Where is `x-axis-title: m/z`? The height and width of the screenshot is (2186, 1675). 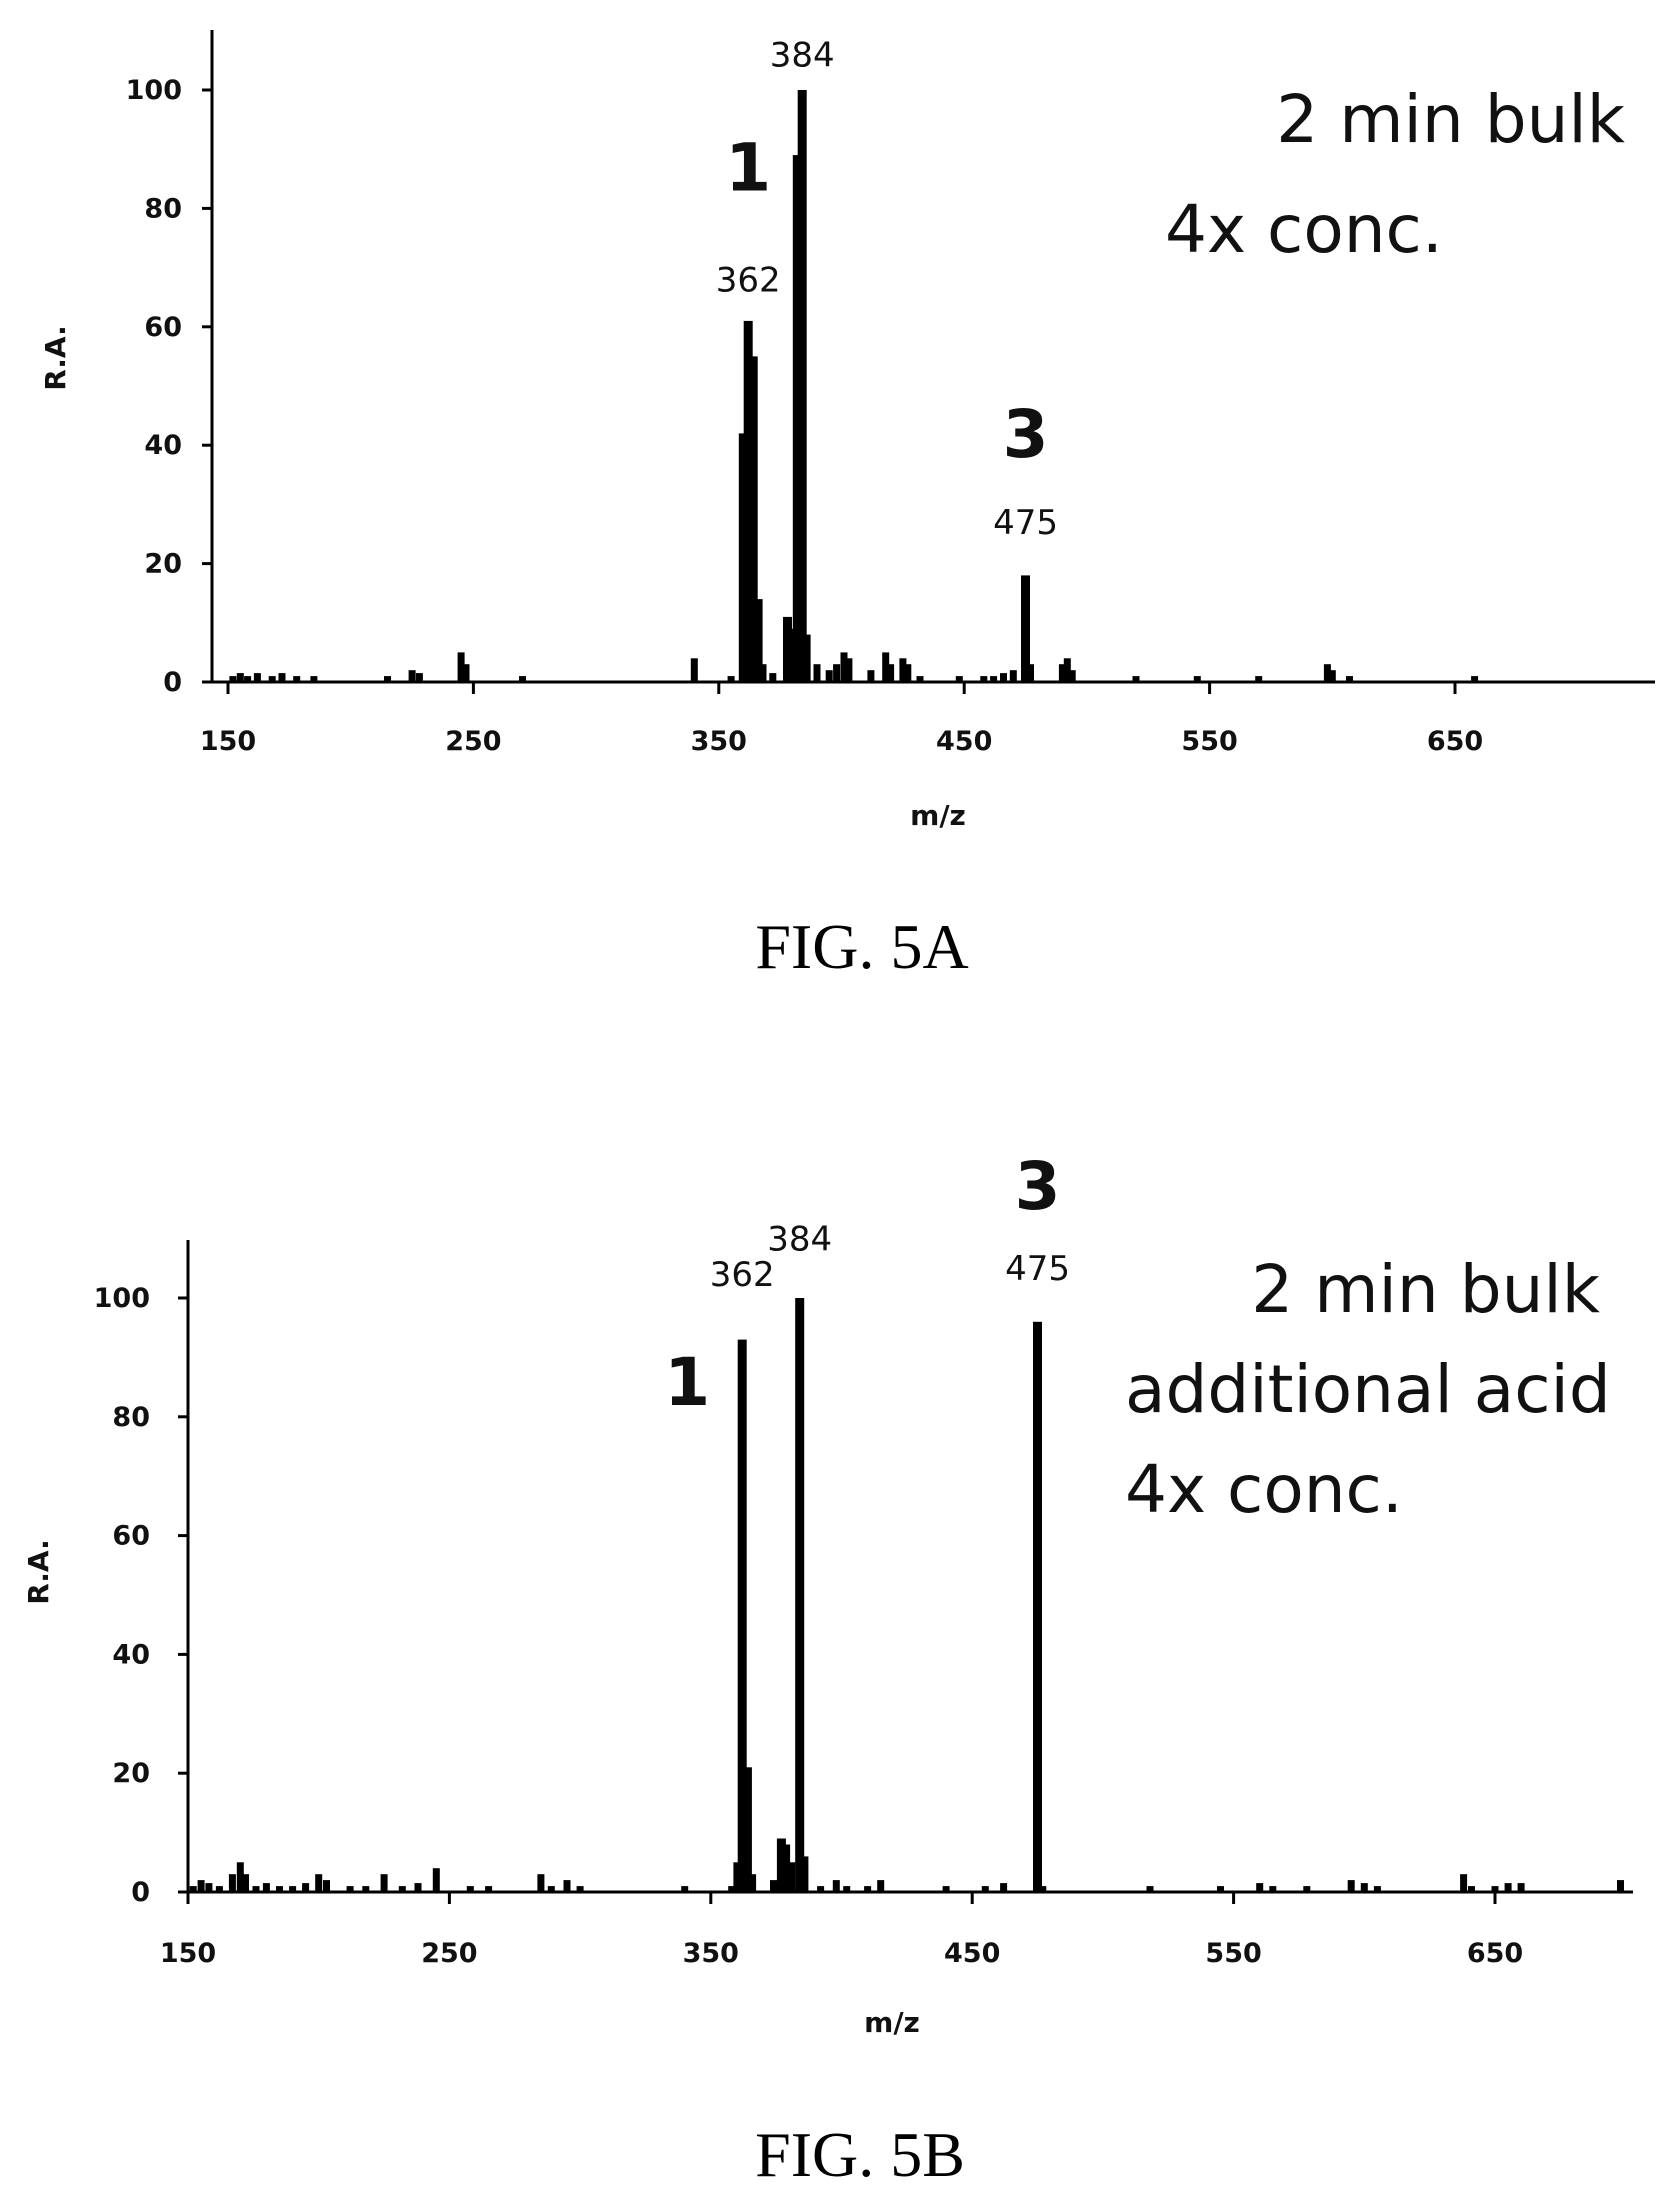 x-axis-title: m/z is located at coordinates (892, 2022).